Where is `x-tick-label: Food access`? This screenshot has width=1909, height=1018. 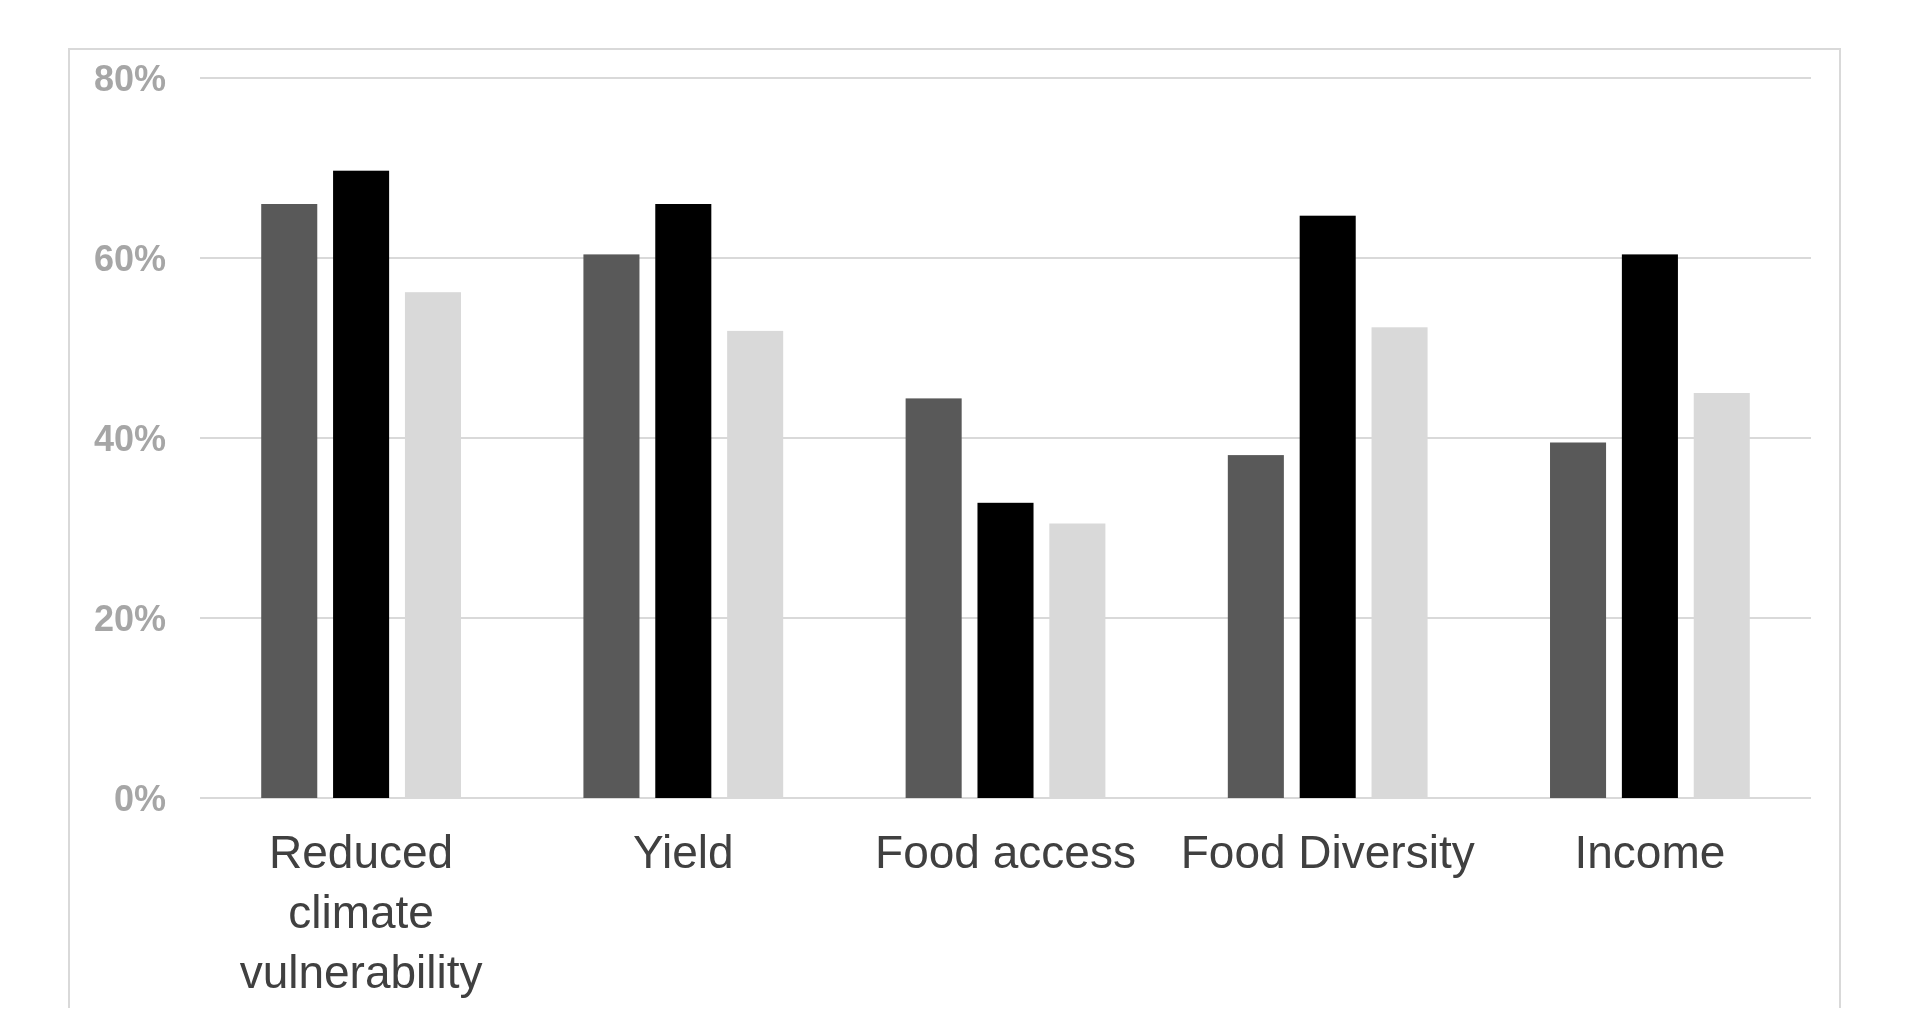 x-tick-label: Food access is located at coordinates (1005, 852).